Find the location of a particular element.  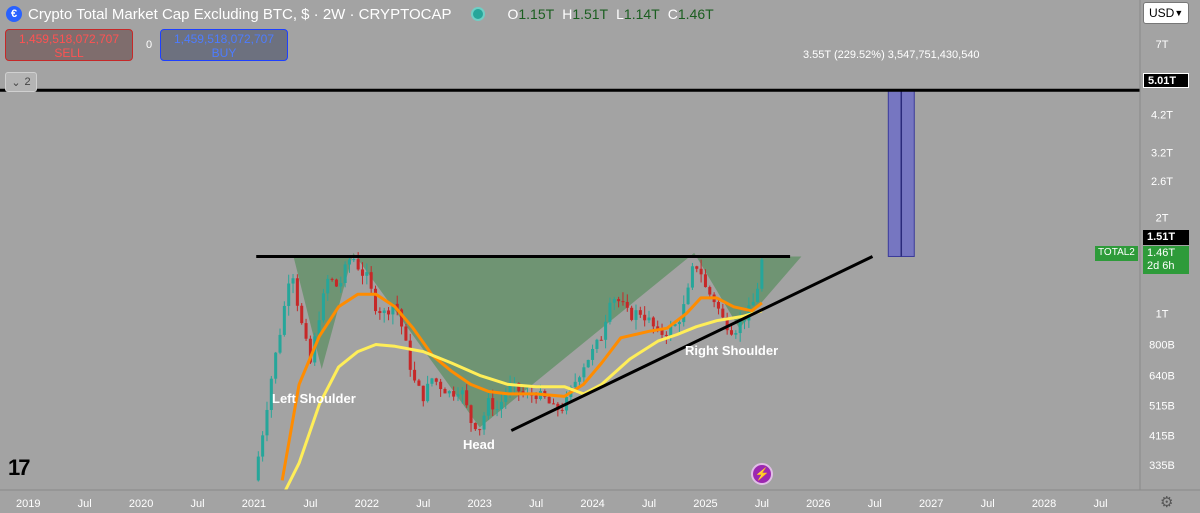

collapse-indicators-button: ⌄ 2 is located at coordinates (21, 82).